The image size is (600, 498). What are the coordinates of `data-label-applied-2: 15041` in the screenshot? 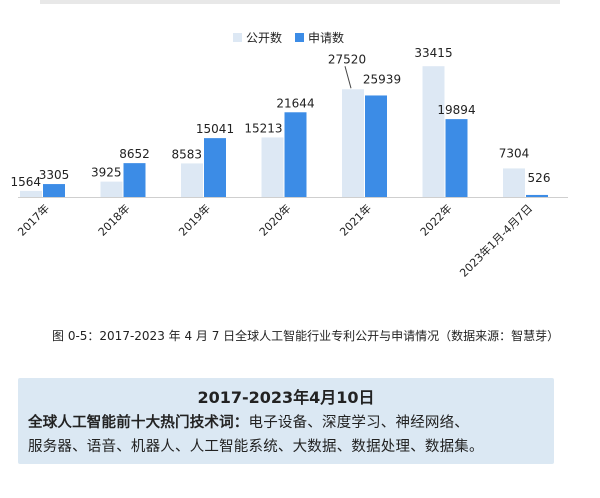 It's located at (215, 129).